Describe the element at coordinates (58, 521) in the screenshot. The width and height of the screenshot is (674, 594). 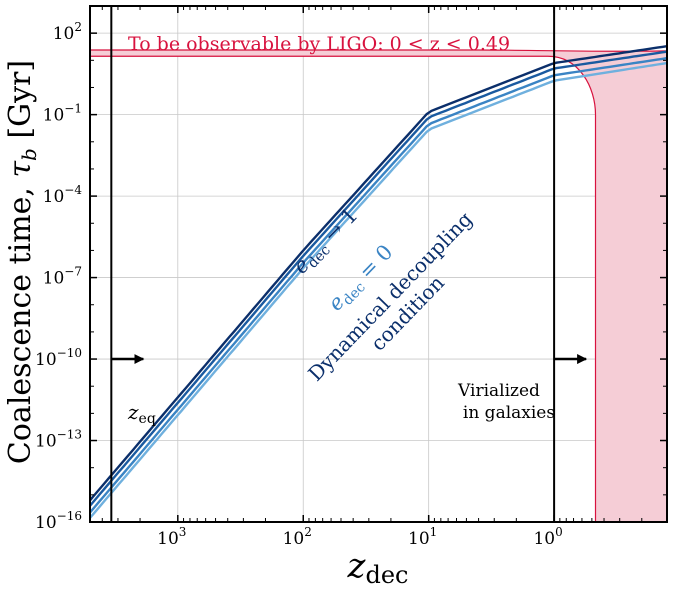
I see `y-tick-label: 10⁻¹⁶` at that location.